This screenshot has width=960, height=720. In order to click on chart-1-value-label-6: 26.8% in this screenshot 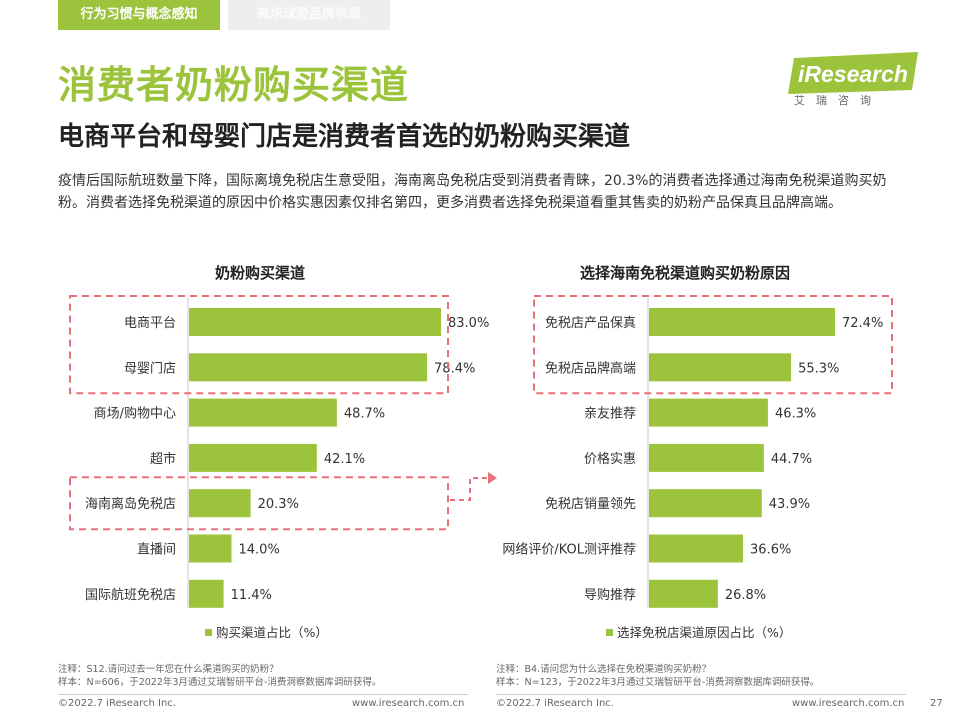, I will do `click(745, 595)`.